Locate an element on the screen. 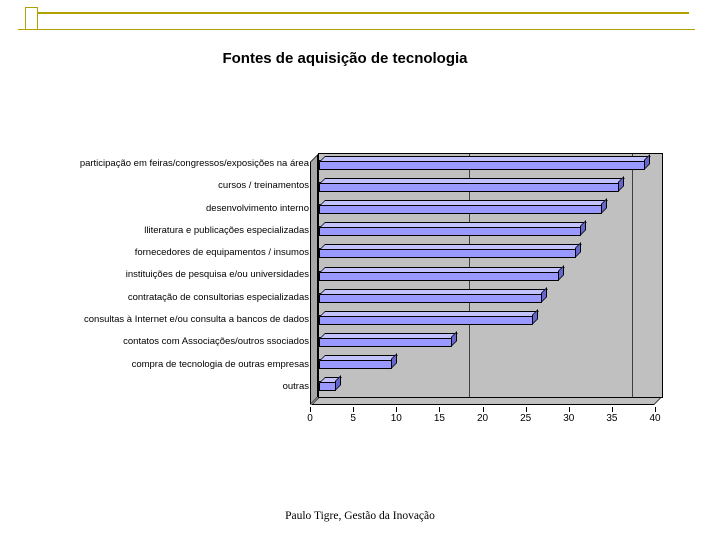 This screenshot has width=720, height=540. category-label: desenvolvimento interno is located at coordinates (257, 208).